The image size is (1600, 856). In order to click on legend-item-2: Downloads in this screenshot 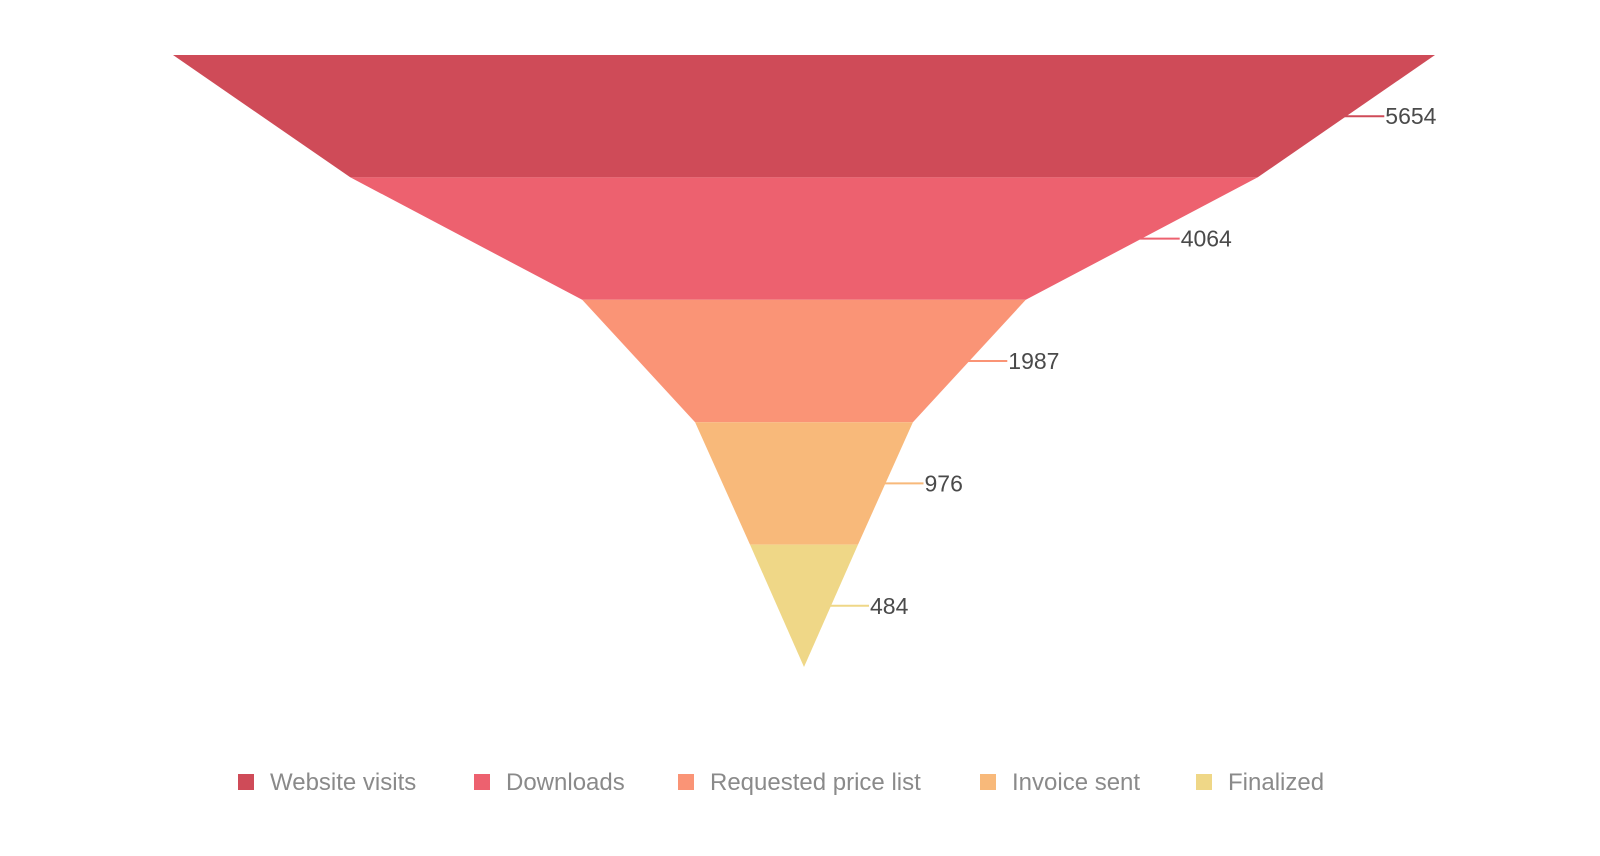, I will do `click(549, 782)`.